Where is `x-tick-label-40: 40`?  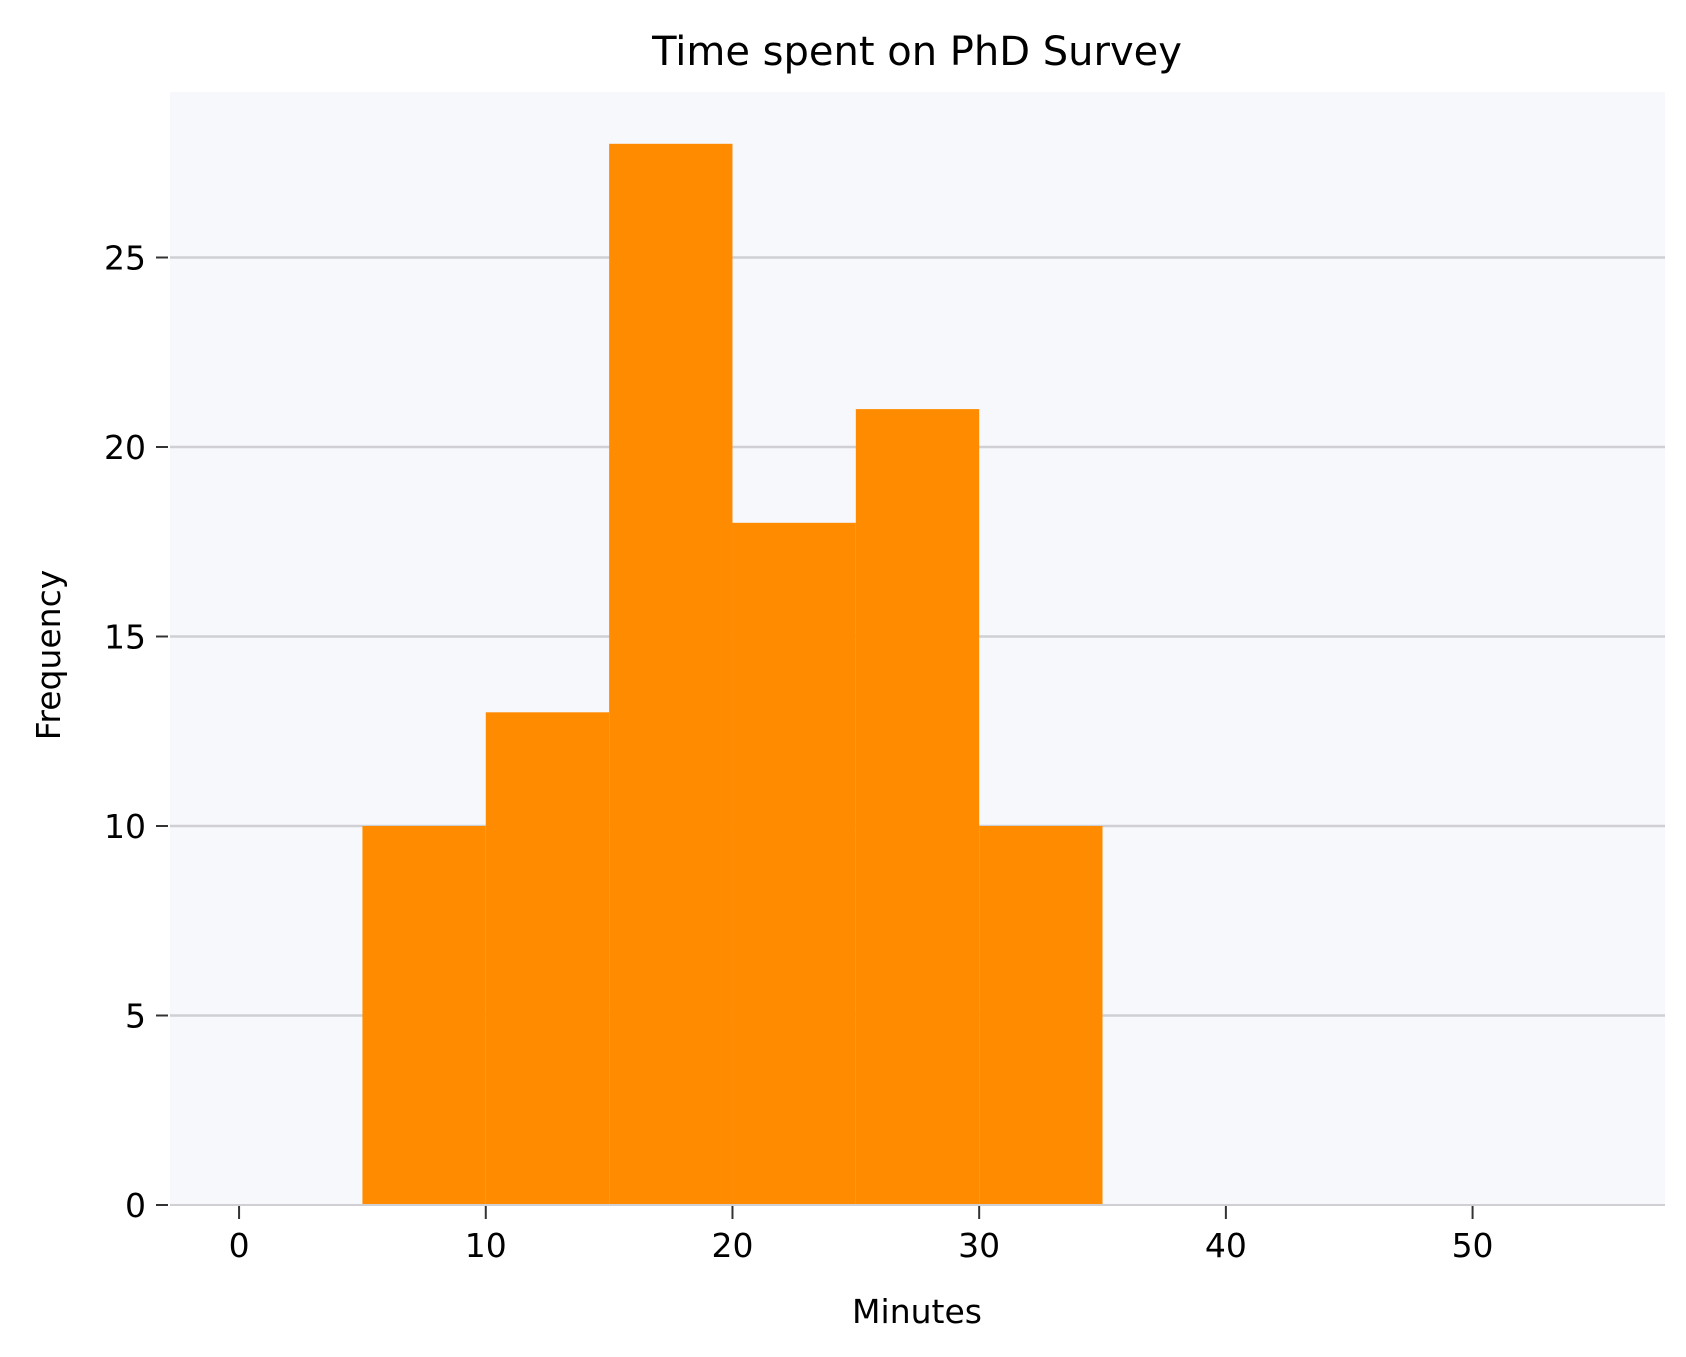 x-tick-label-40: 40 is located at coordinates (1226, 1245).